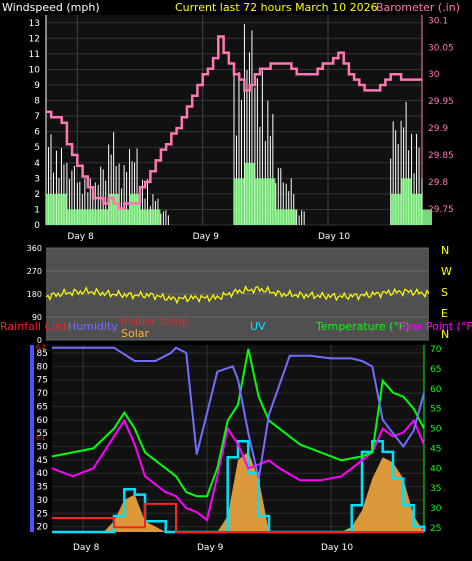  What do you see at coordinates (51, 7) in the screenshot?
I see `windspeed-axis-title: Windspeed (mph)` at bounding box center [51, 7].